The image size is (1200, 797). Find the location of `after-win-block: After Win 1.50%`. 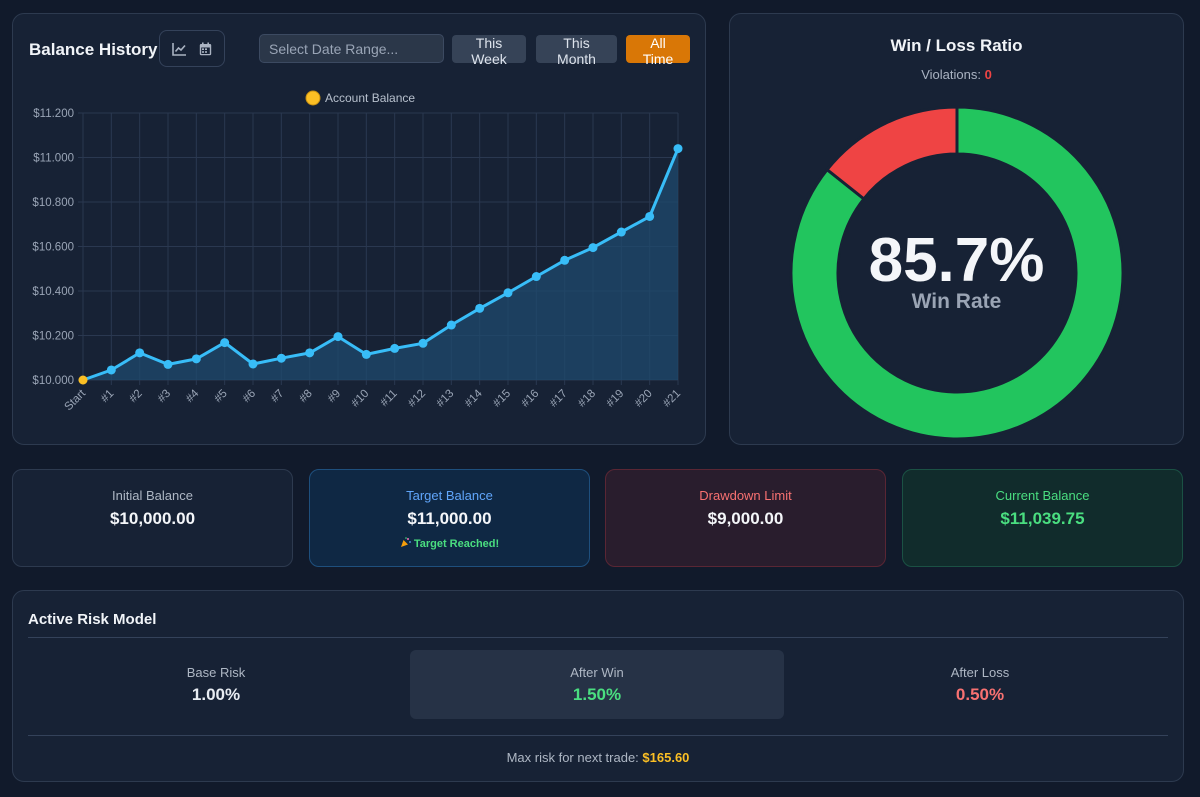

after-win-block: After Win 1.50% is located at coordinates (597, 684).